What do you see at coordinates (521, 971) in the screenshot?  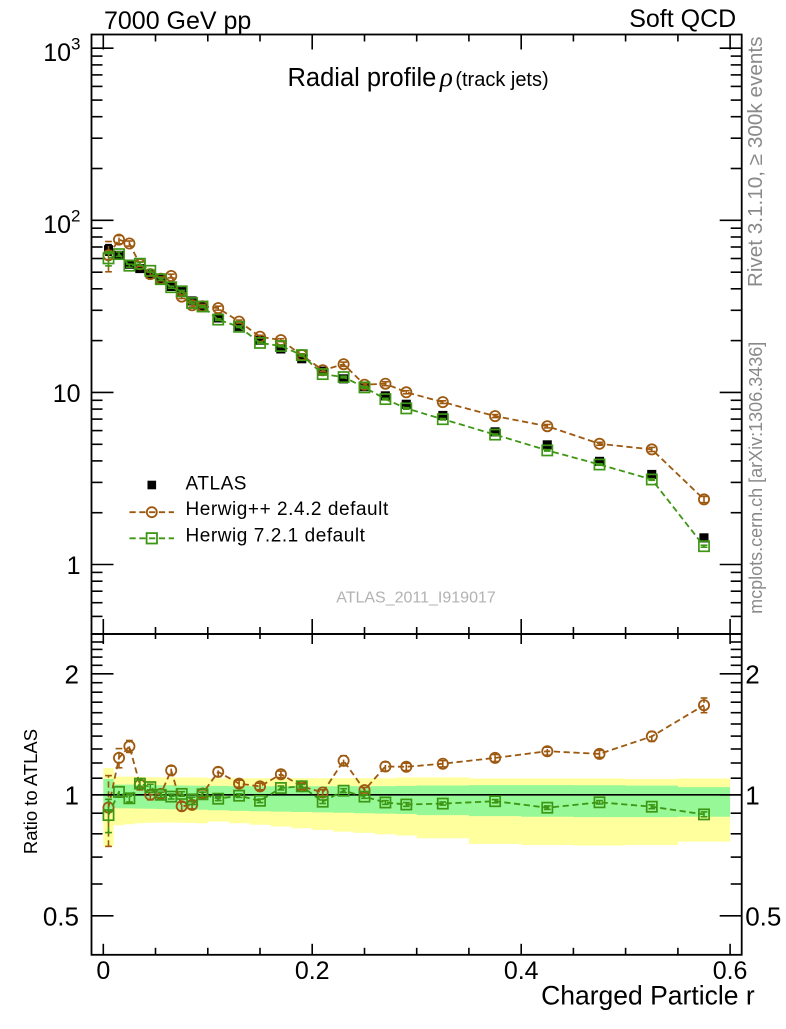 I see `svg-text: 0.4` at bounding box center [521, 971].